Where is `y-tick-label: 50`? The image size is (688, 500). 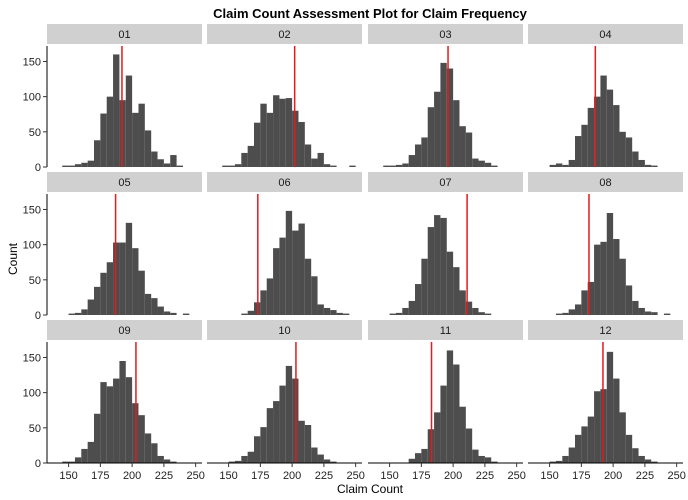 y-tick-label: 50 is located at coordinates (35, 281).